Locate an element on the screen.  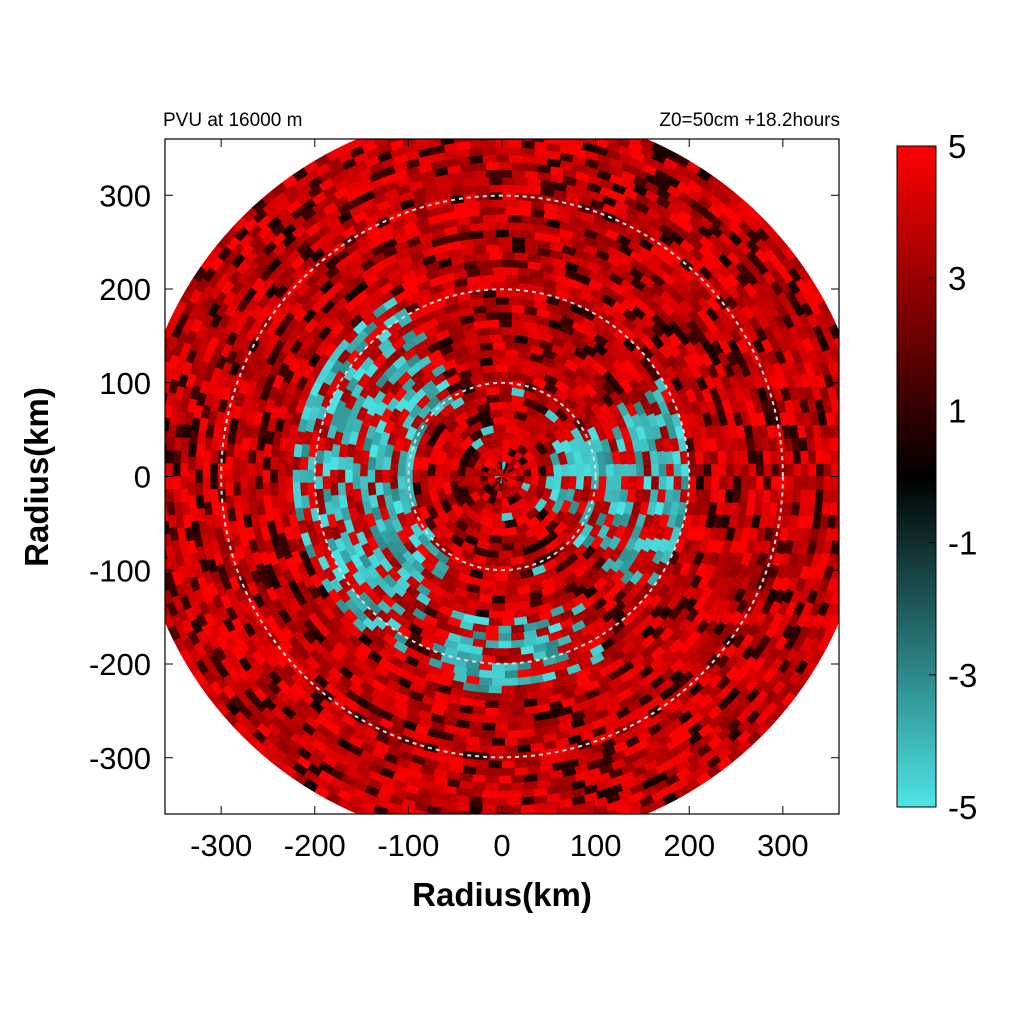
chart-title-right: Z0=50cm +18.2hours is located at coordinates (749, 120).